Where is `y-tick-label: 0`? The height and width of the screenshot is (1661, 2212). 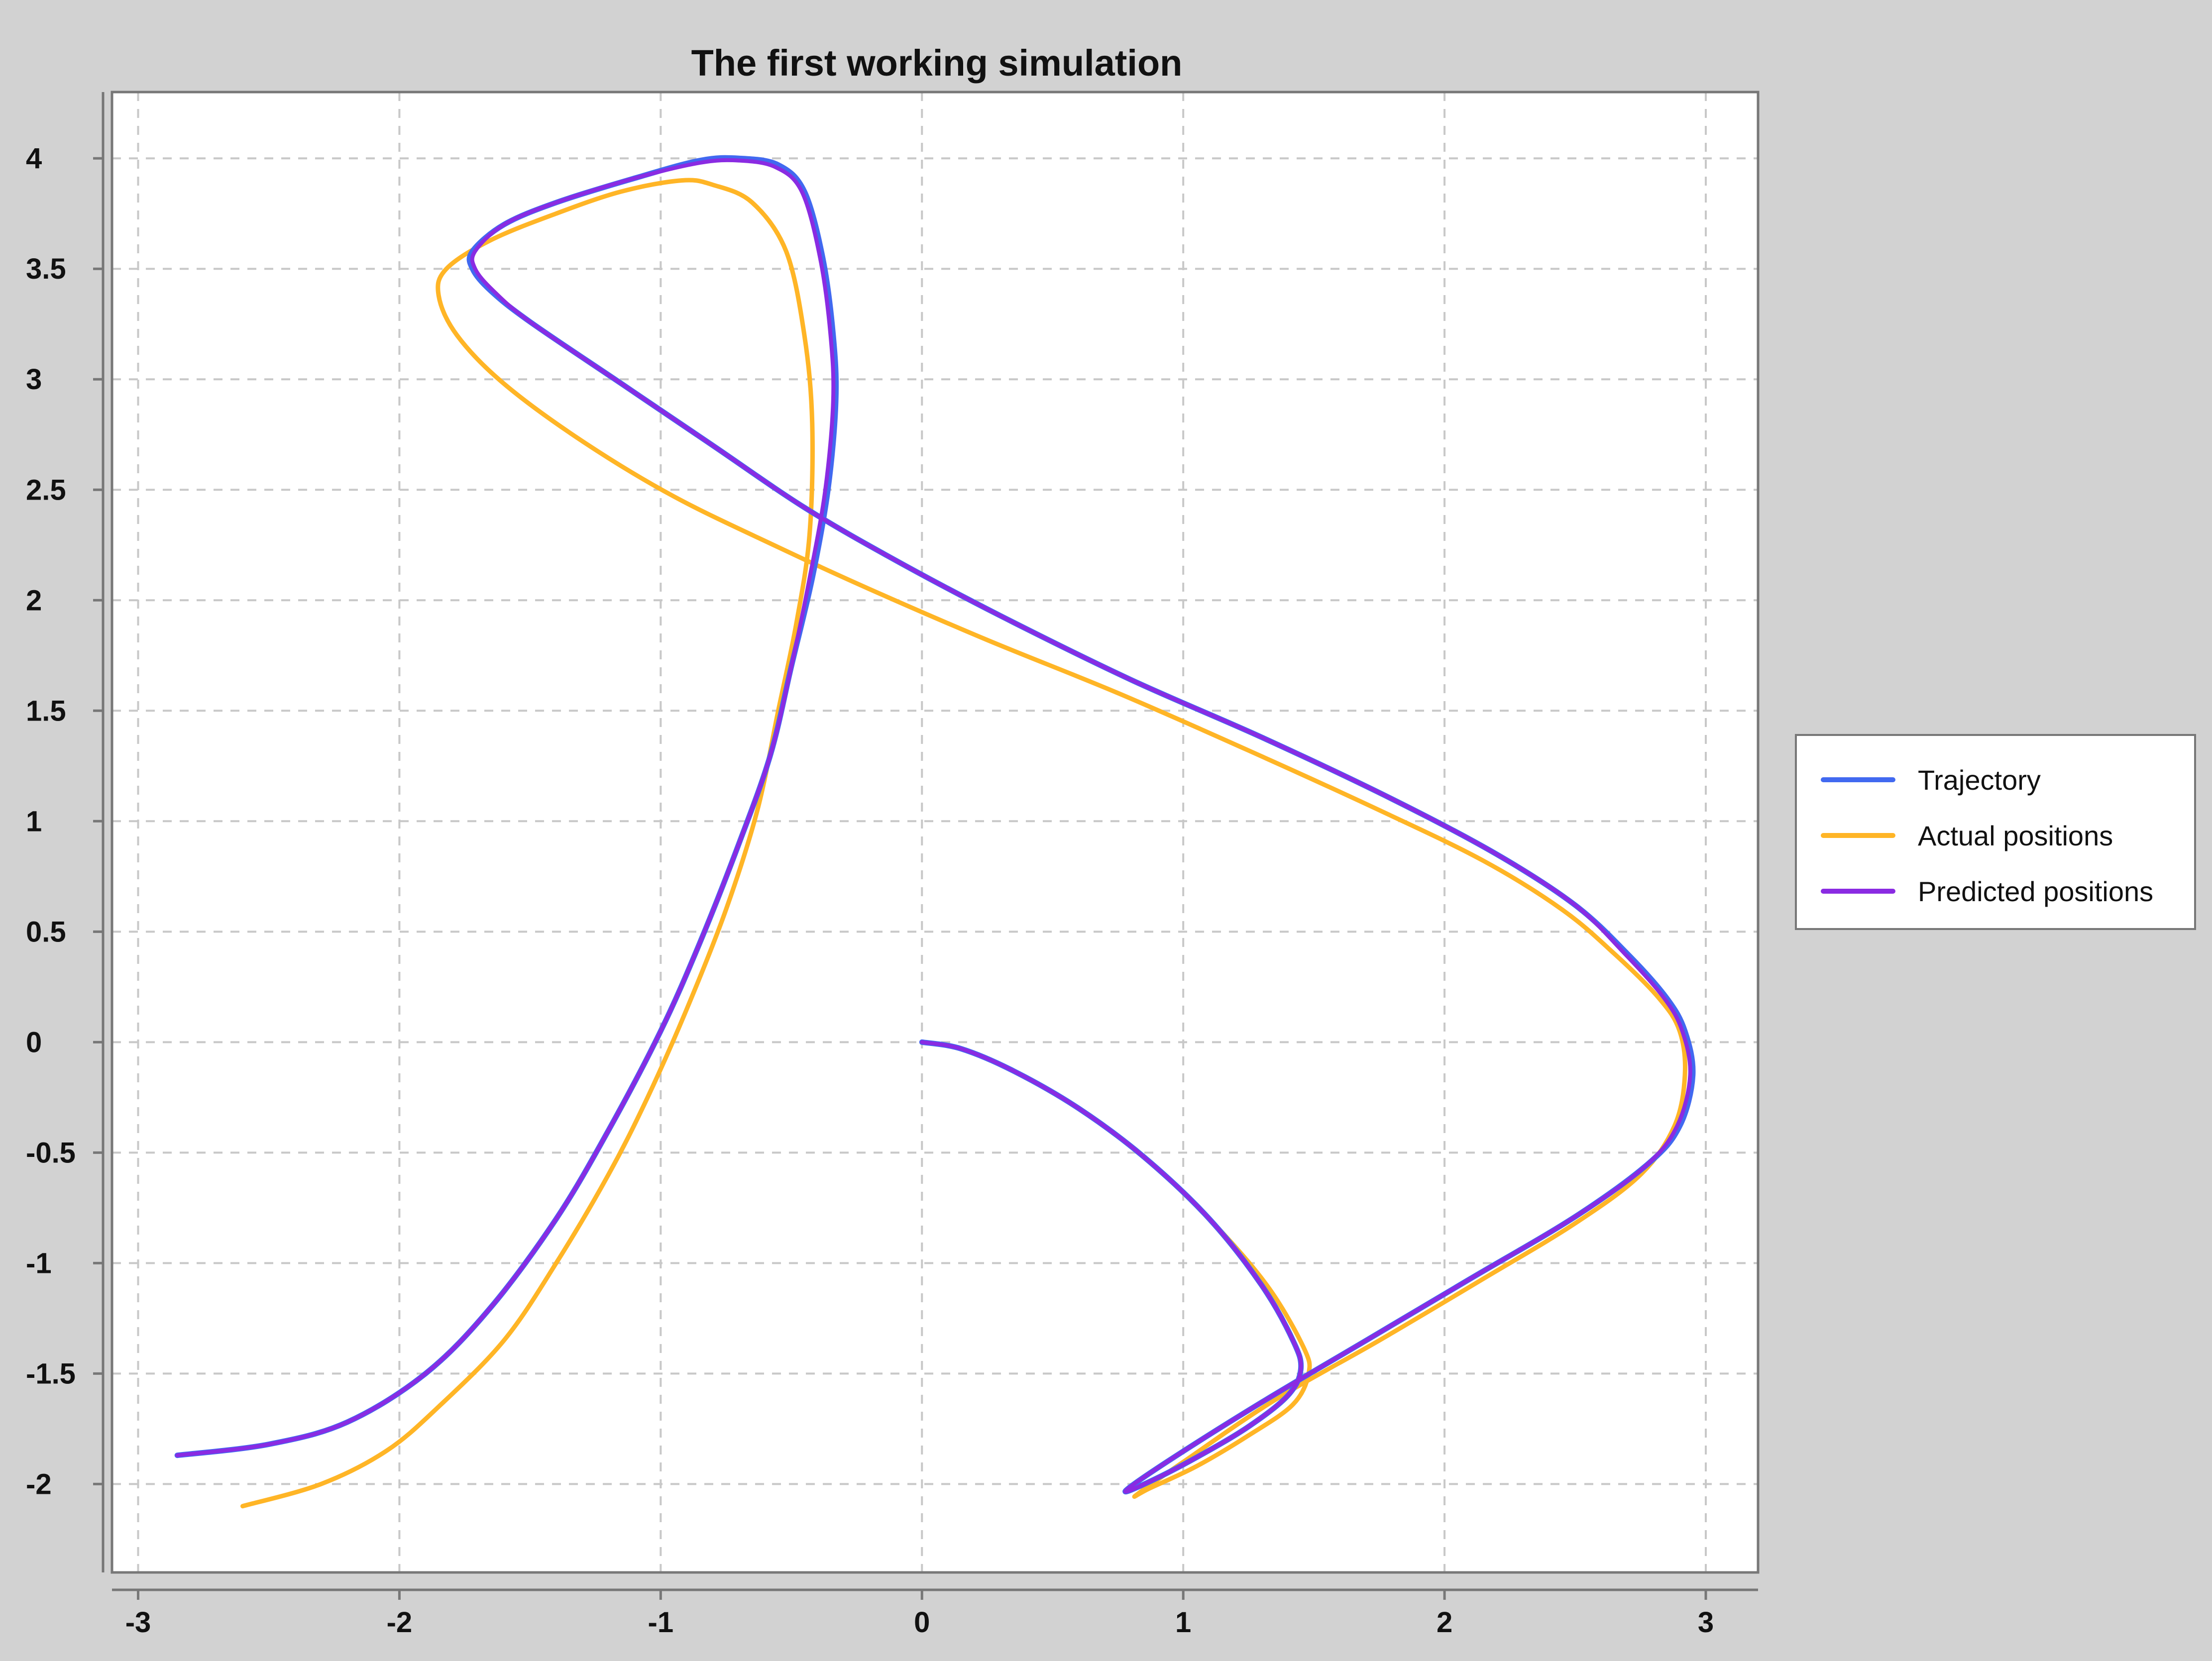 y-tick-label: 0 is located at coordinates (34, 1042).